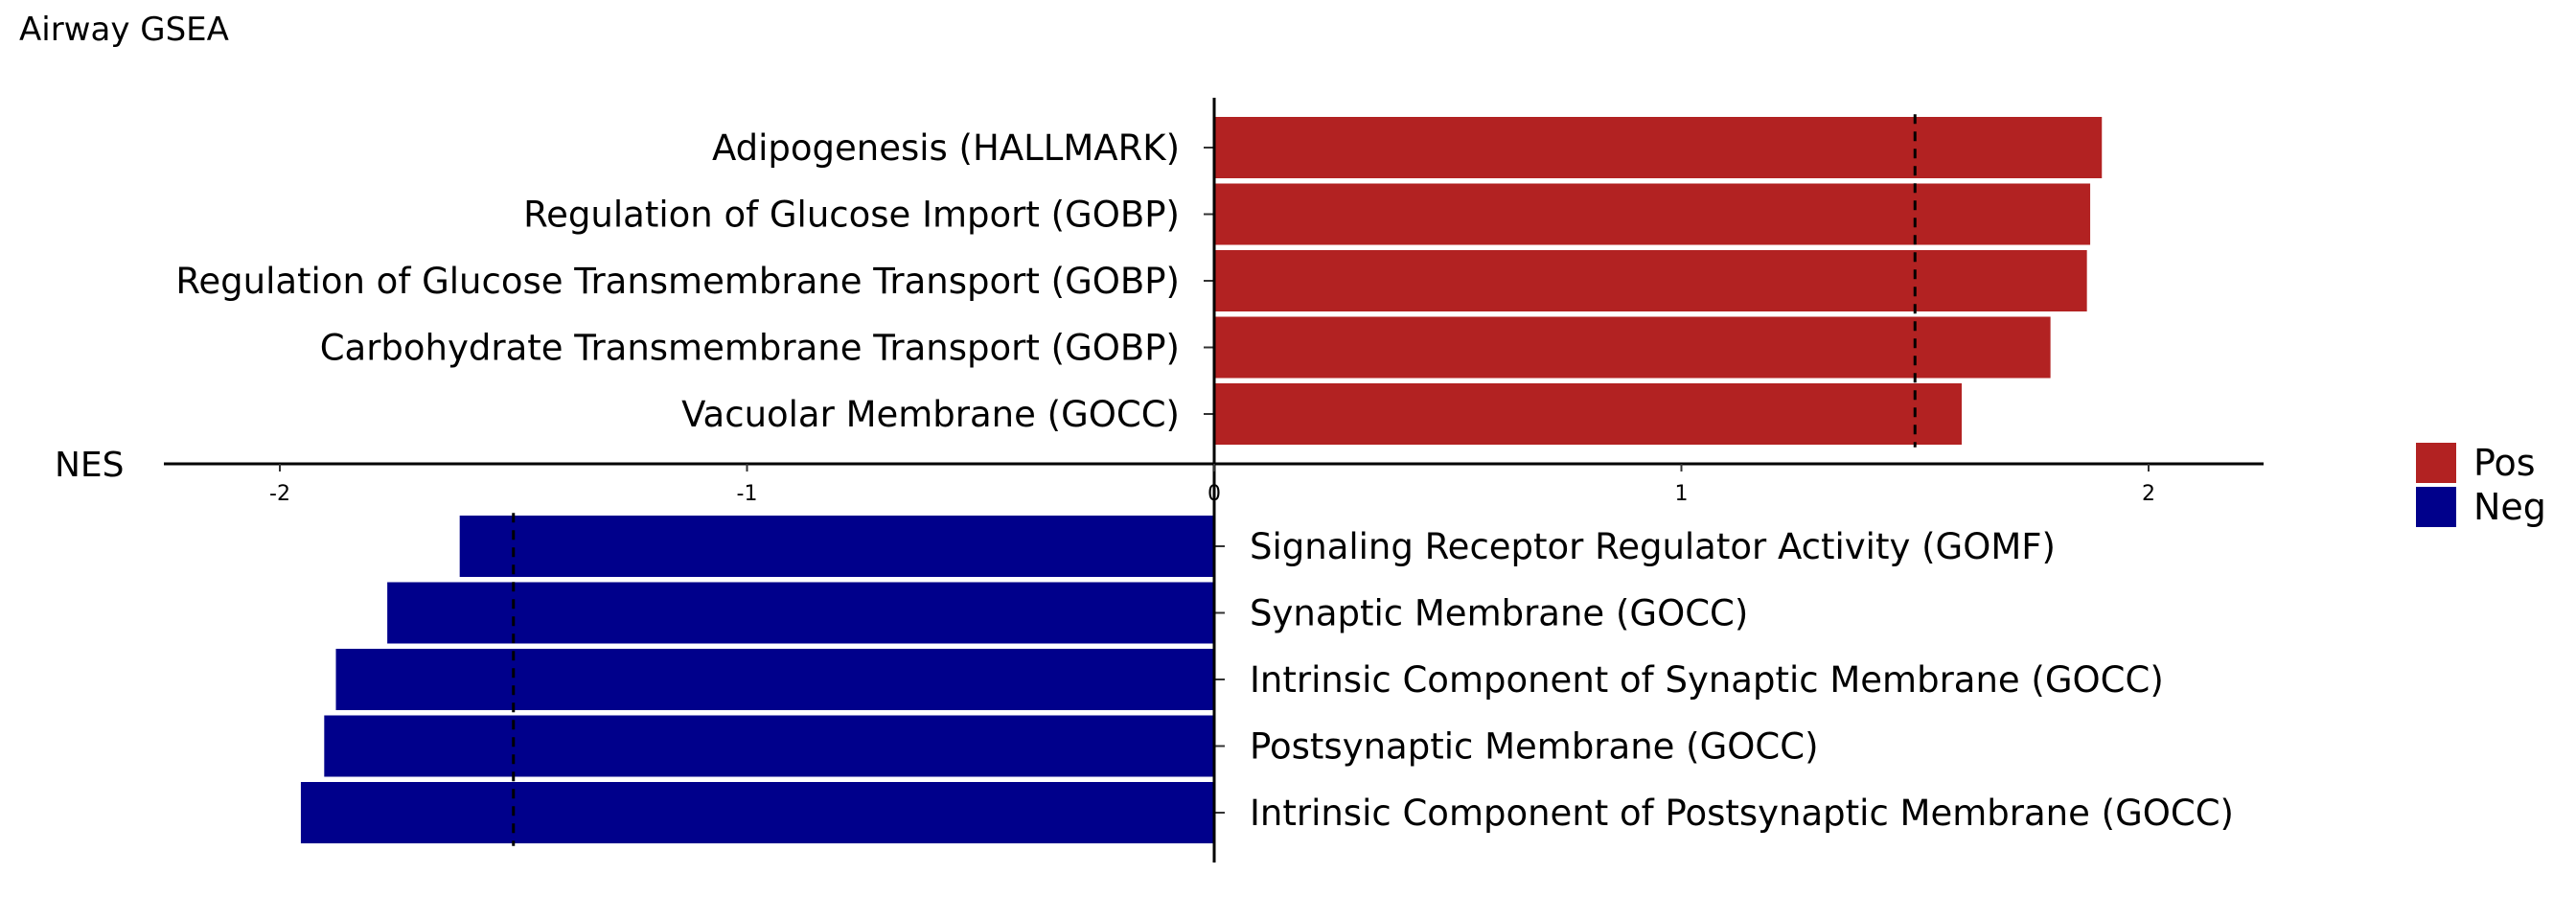 The image size is (2576, 920). What do you see at coordinates (2509, 507) in the screenshot?
I see `legend-label-neg: Neg` at bounding box center [2509, 507].